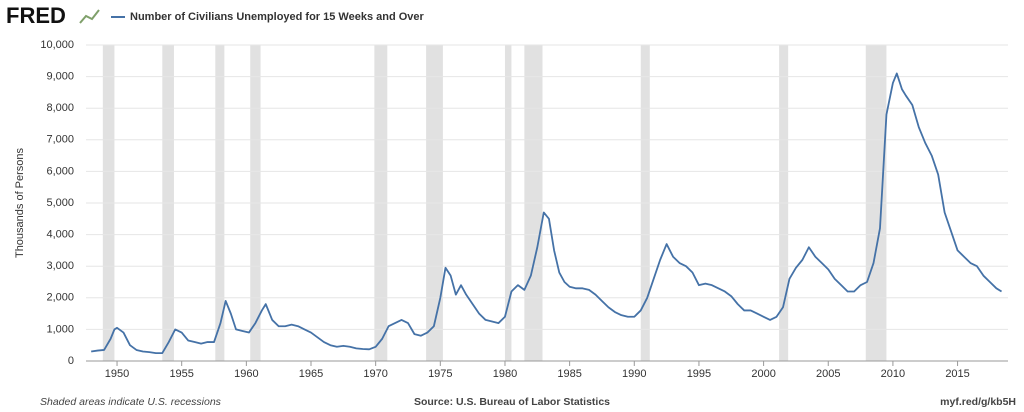 The image size is (1024, 412). Describe the element at coordinates (60, 77) in the screenshot. I see `y-tick-label: 9,000` at that location.